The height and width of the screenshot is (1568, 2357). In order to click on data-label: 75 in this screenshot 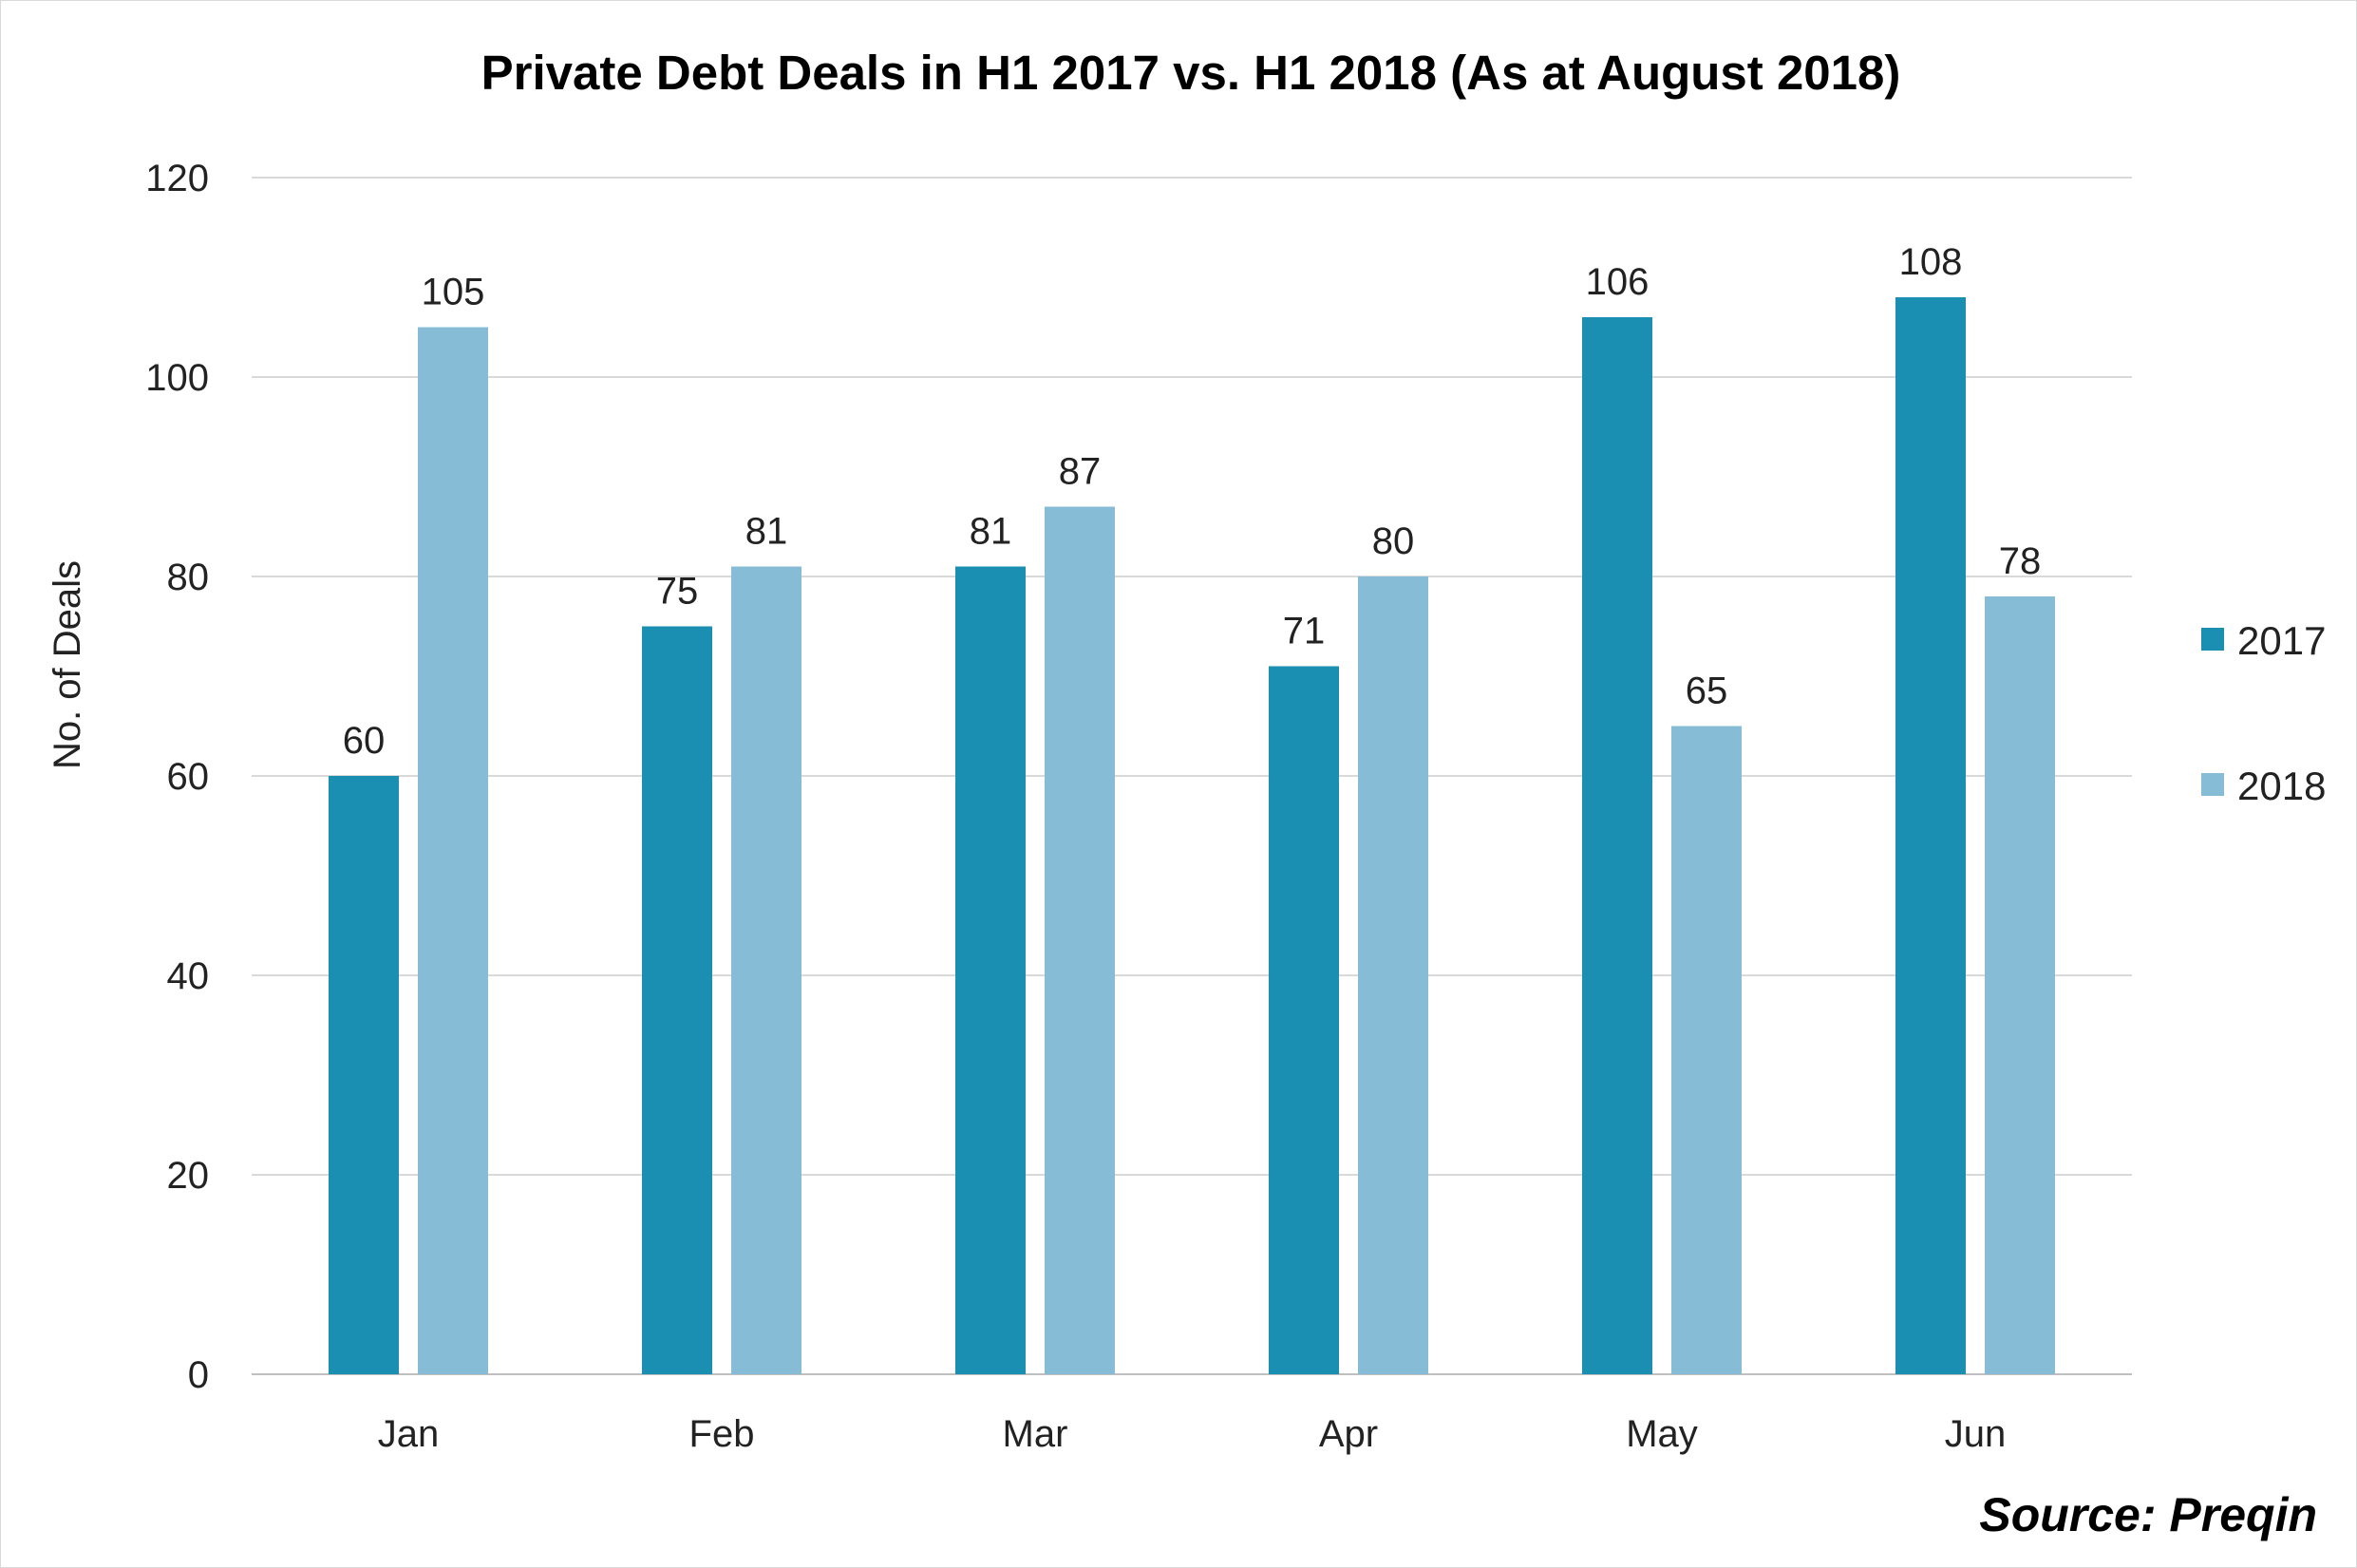, I will do `click(677, 592)`.